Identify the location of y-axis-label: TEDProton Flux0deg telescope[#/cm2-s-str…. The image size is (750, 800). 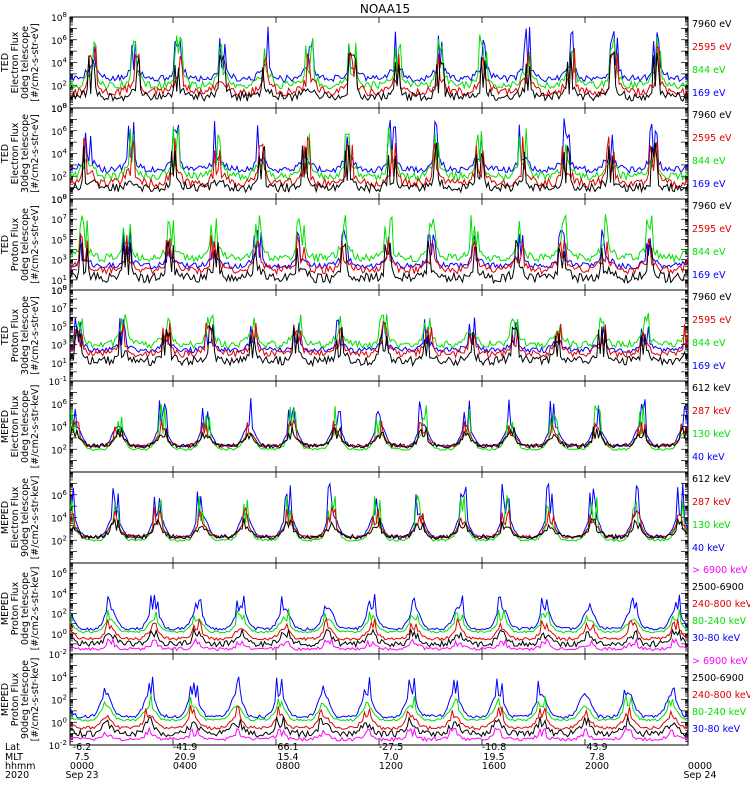
(20, 244).